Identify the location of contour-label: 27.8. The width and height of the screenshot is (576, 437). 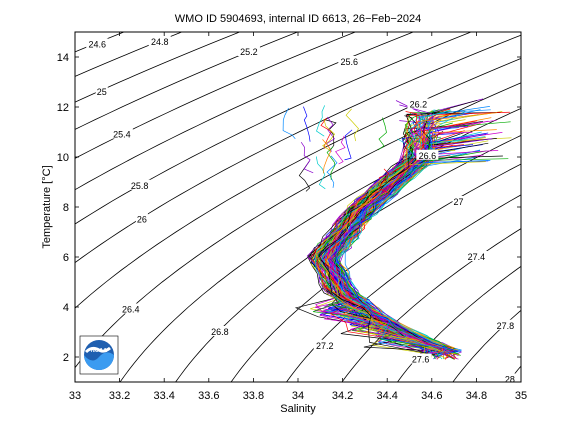
(506, 326).